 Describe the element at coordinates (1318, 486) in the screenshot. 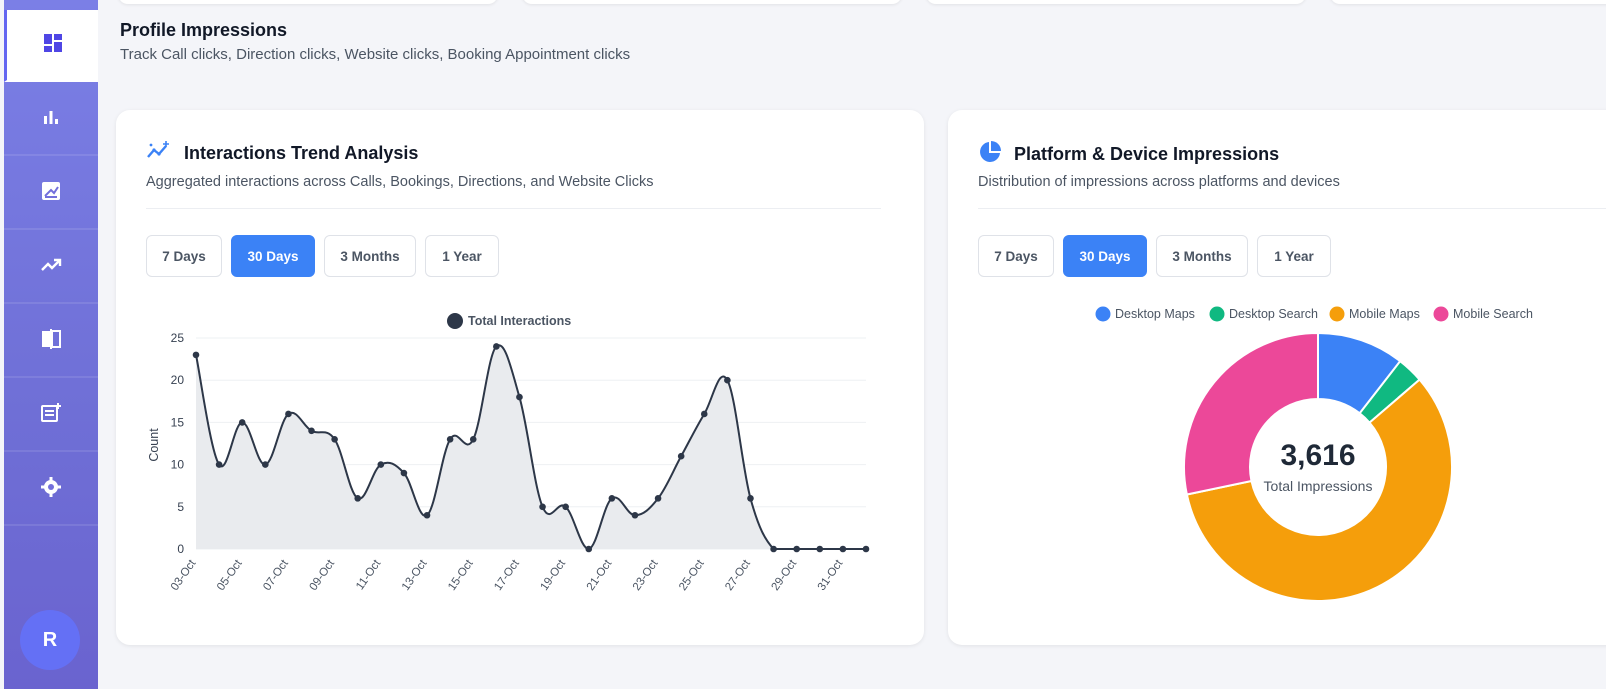

I see `donut-total-label: Total Impressions` at that location.